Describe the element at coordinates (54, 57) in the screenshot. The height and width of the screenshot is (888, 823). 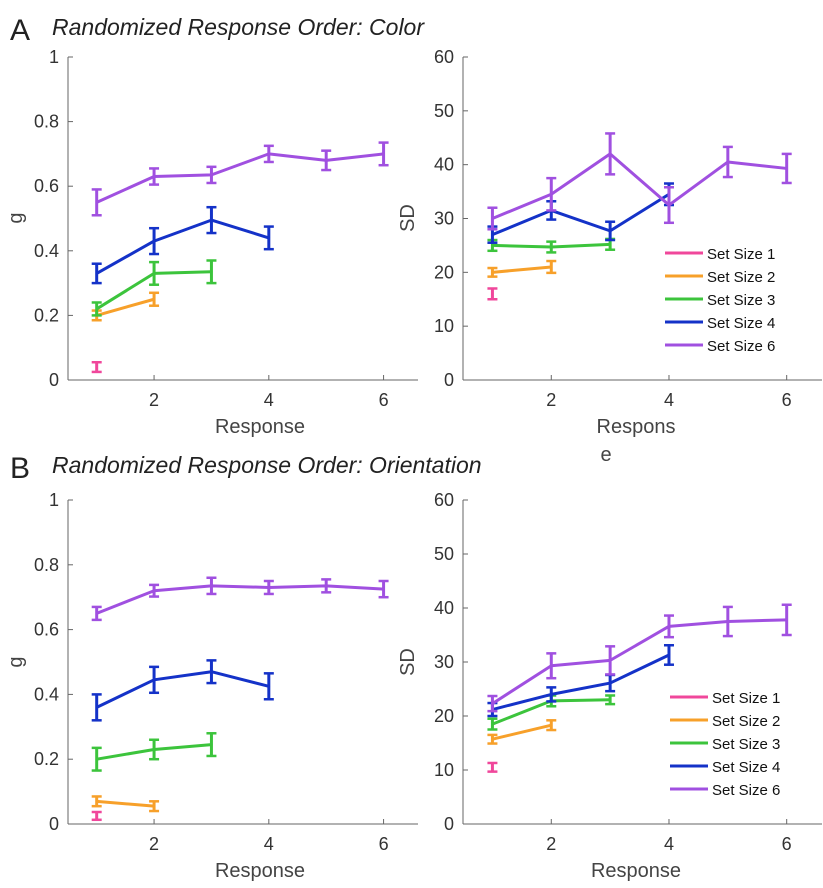
I see `y-tick-label: 1` at that location.